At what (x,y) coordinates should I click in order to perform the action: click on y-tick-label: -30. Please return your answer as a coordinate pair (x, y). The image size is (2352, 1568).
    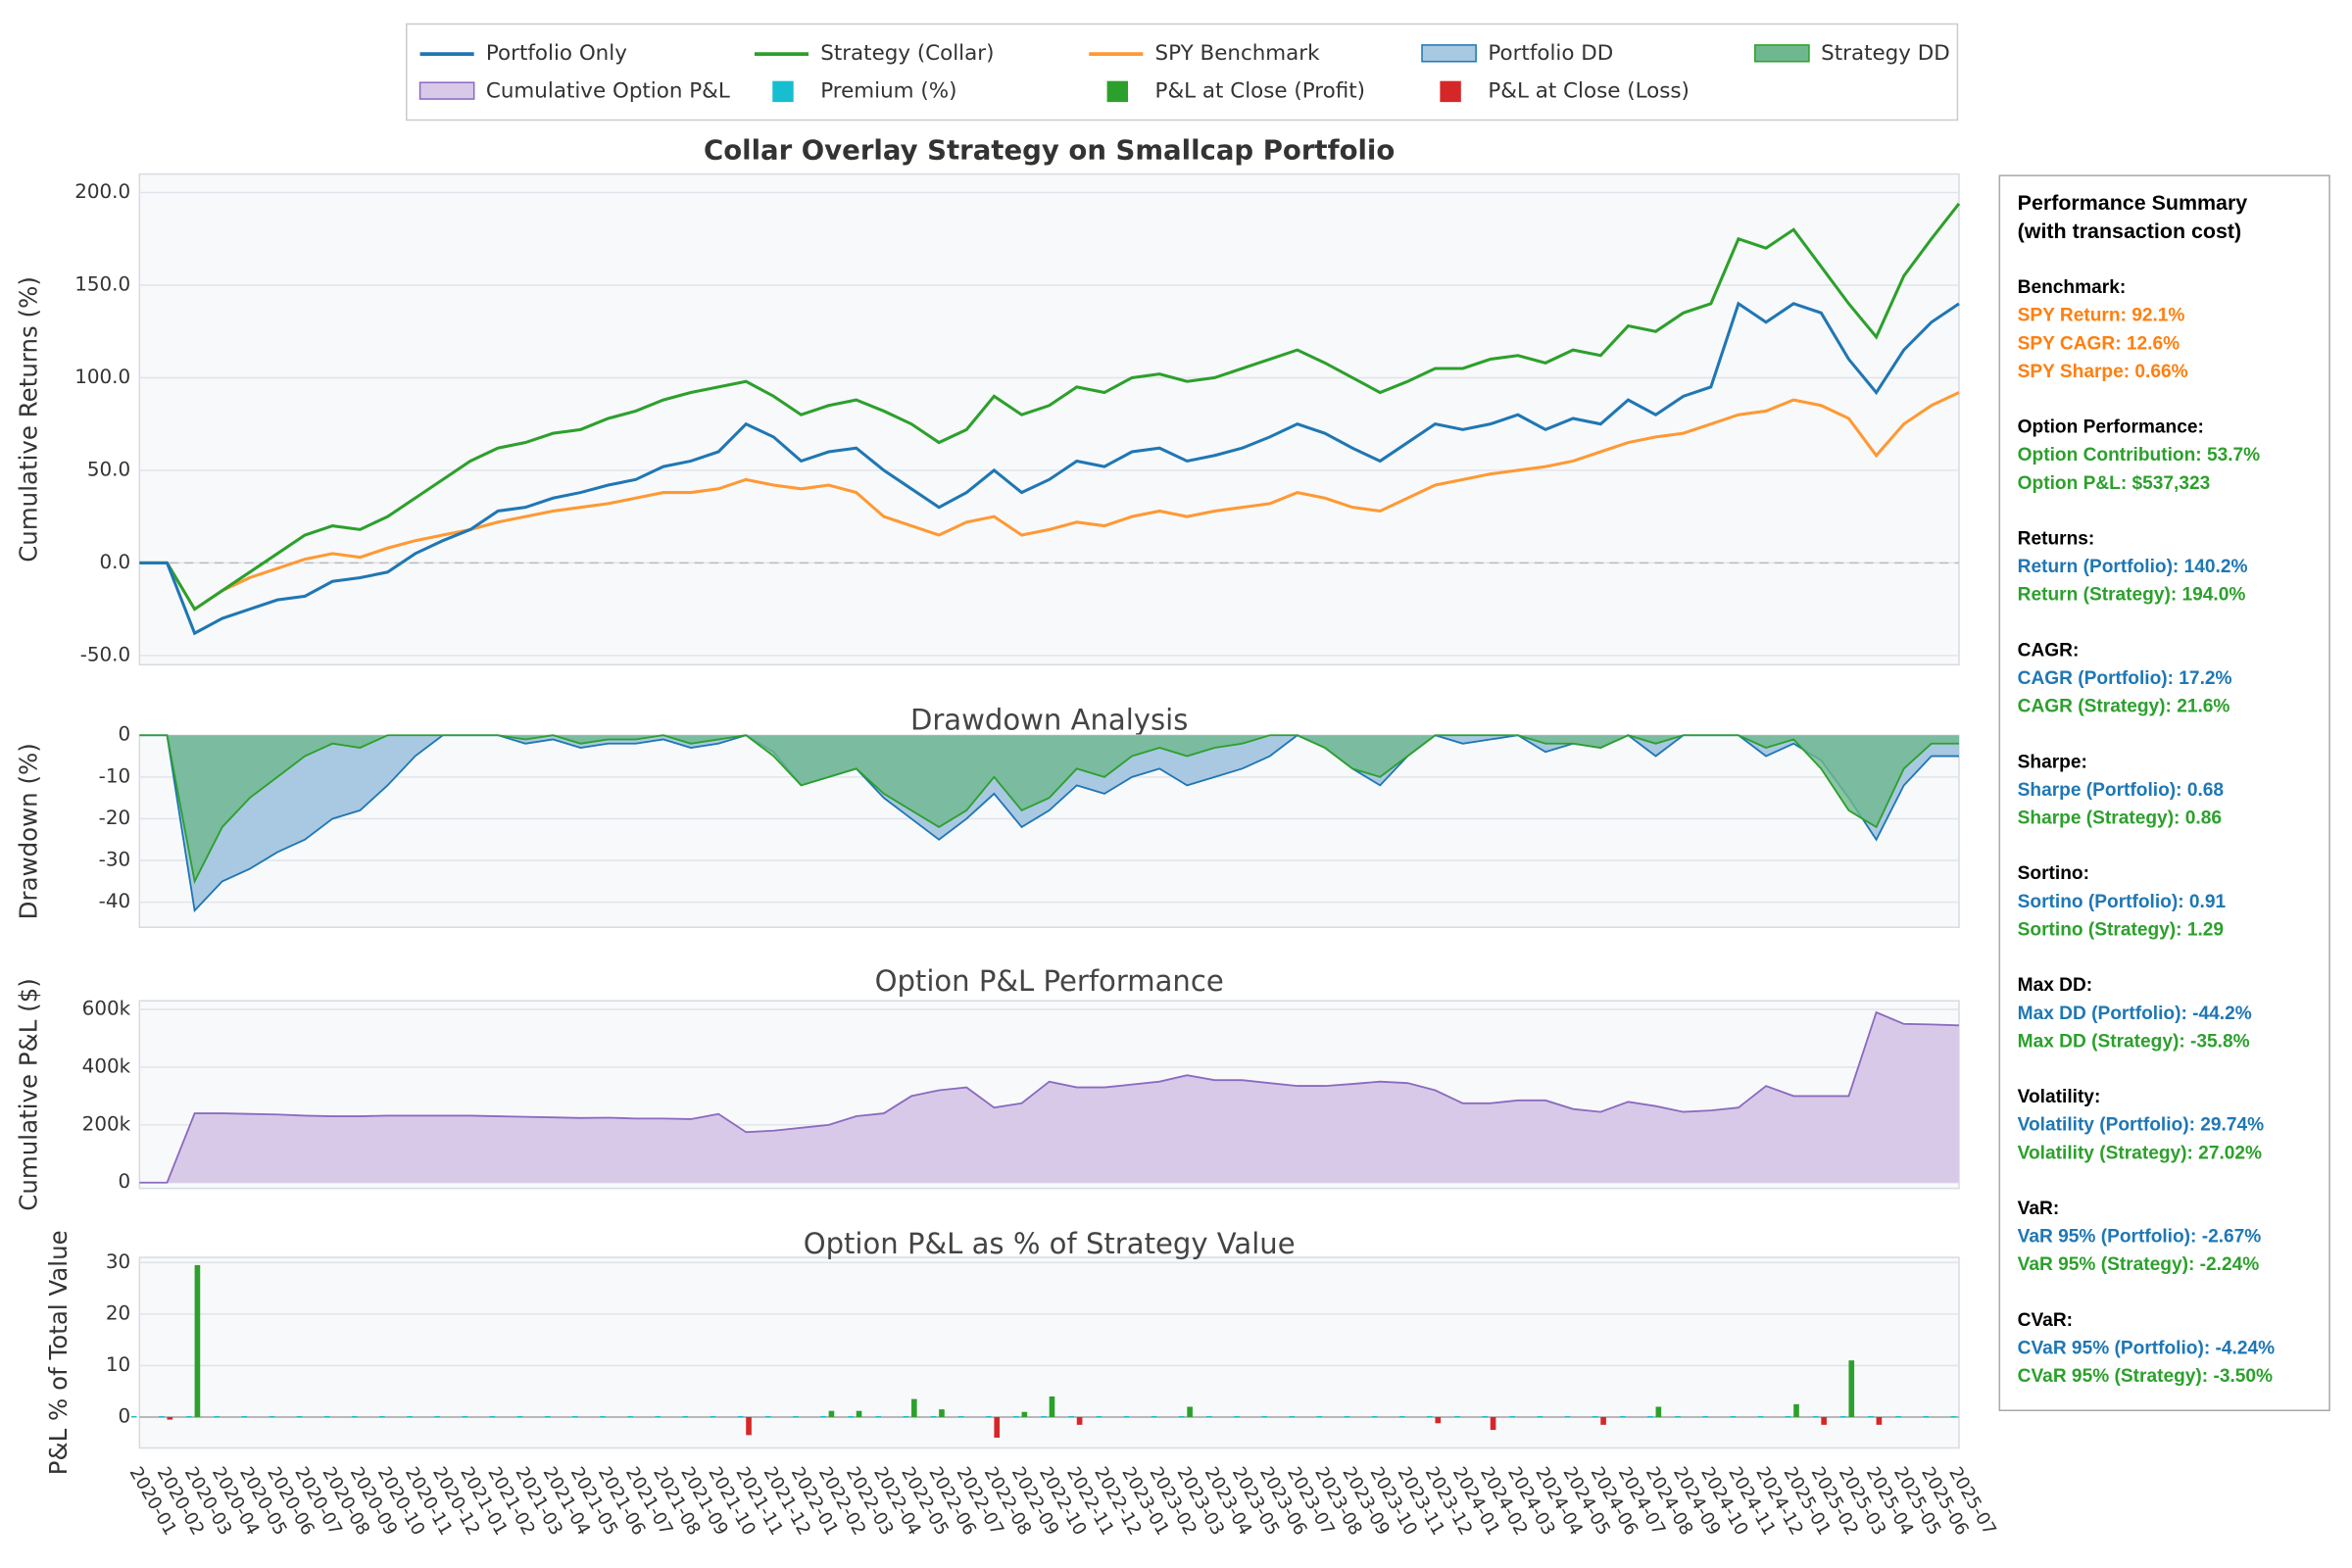
    Looking at the image, I should click on (114, 860).